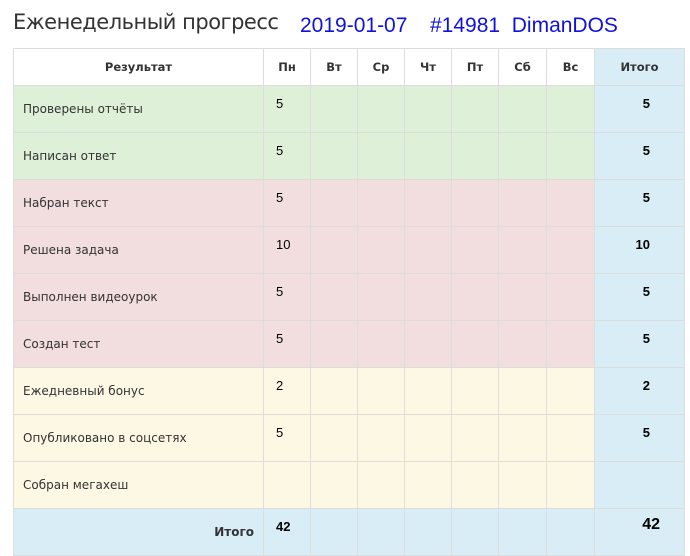 The width and height of the screenshot is (690, 556). I want to click on column-header: Пт, so click(475, 67).